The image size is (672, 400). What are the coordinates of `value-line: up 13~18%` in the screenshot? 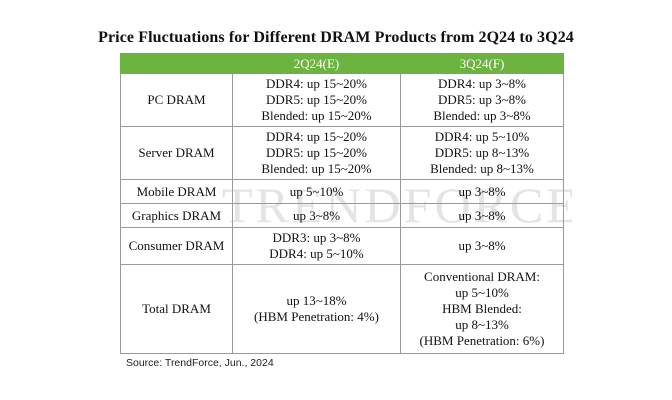 It's located at (316, 300).